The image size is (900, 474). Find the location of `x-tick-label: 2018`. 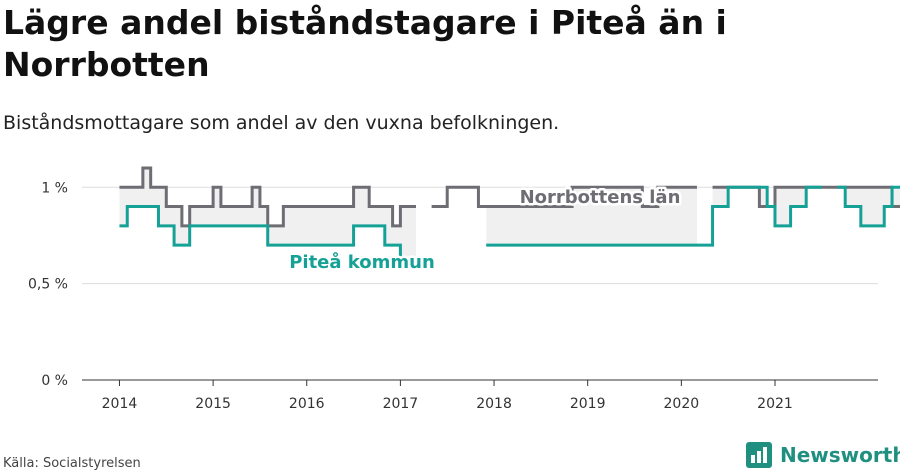

x-tick-label: 2018 is located at coordinates (494, 404).